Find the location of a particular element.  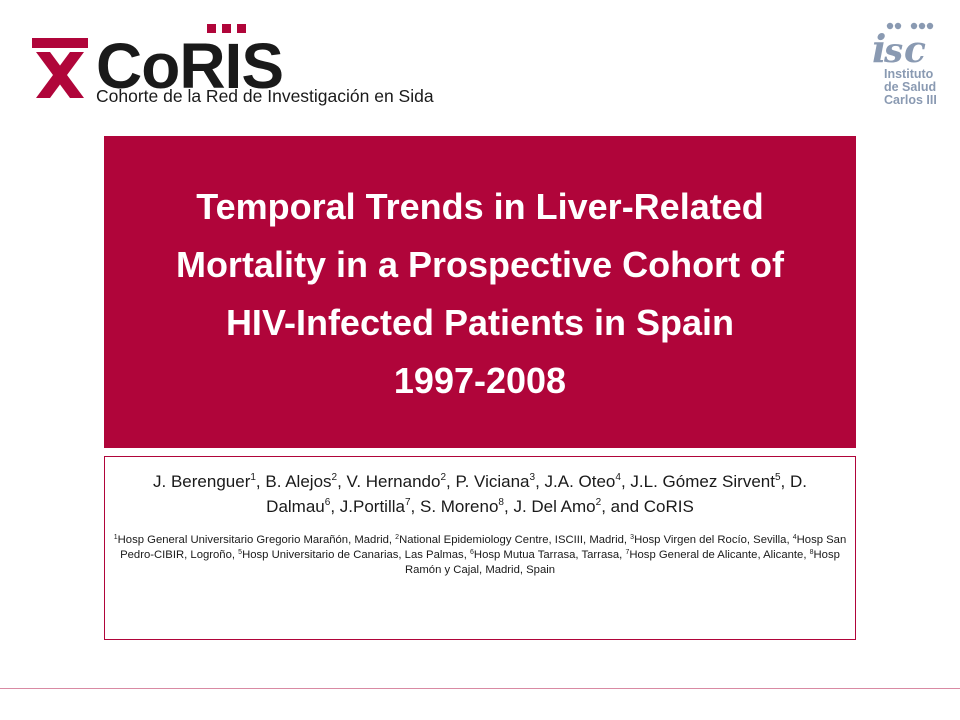

isc-logo-text: Instituto de Salud Carlos III is located at coordinates (919, 87).